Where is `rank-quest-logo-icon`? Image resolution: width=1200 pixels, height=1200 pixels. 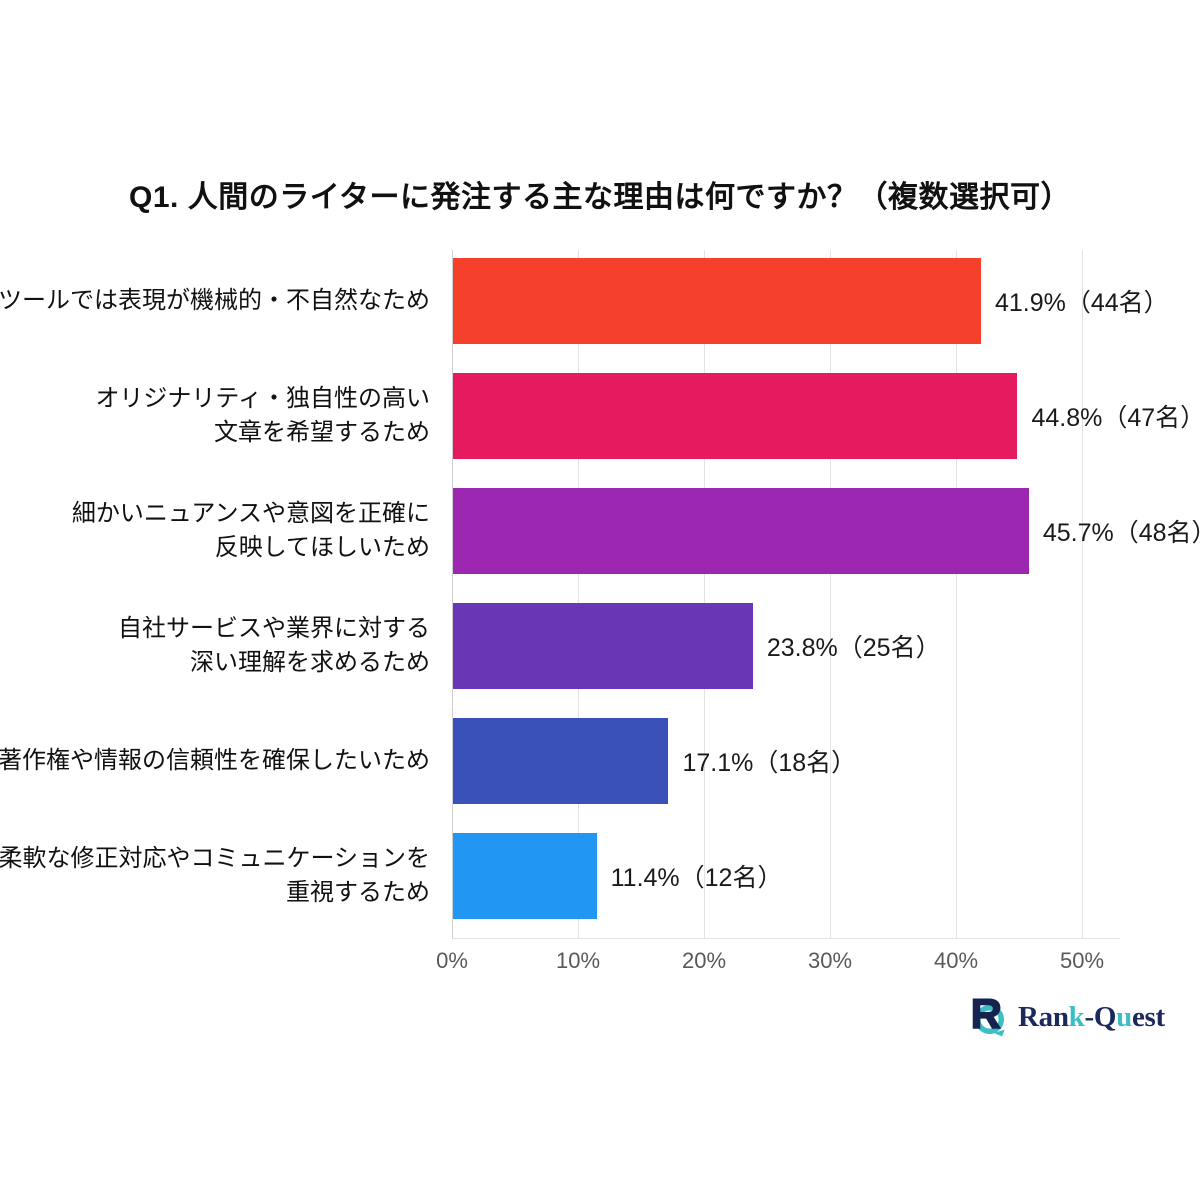 rank-quest-logo-icon is located at coordinates (988, 1017).